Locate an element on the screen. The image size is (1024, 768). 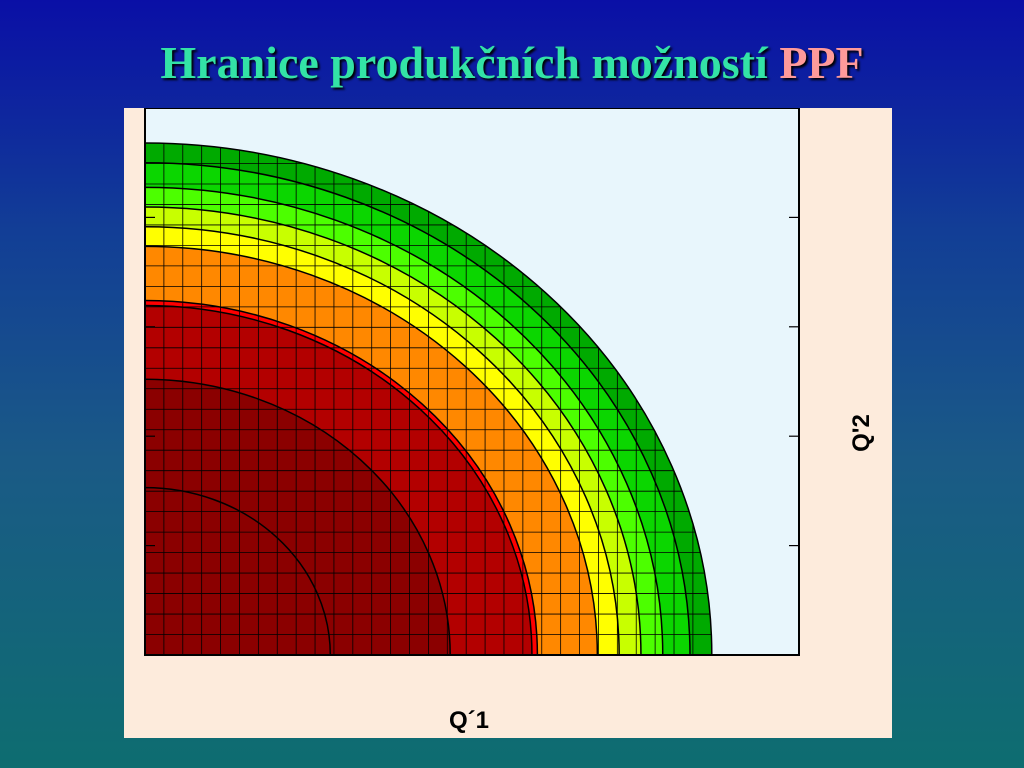
slide-title: Hranice produkčních možností PPF is located at coordinates (512, 63).